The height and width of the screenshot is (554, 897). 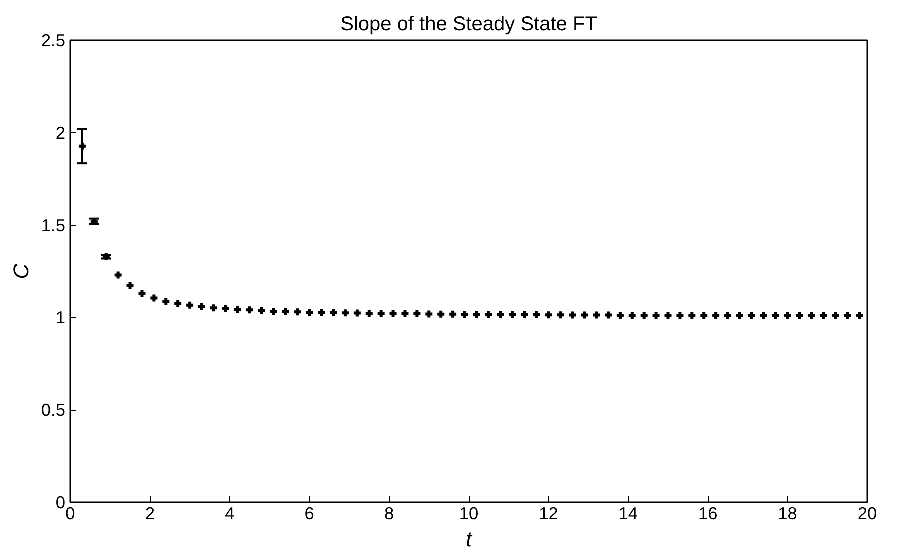 What do you see at coordinates (21, 271) in the screenshot?
I see `y-axis-title: C` at bounding box center [21, 271].